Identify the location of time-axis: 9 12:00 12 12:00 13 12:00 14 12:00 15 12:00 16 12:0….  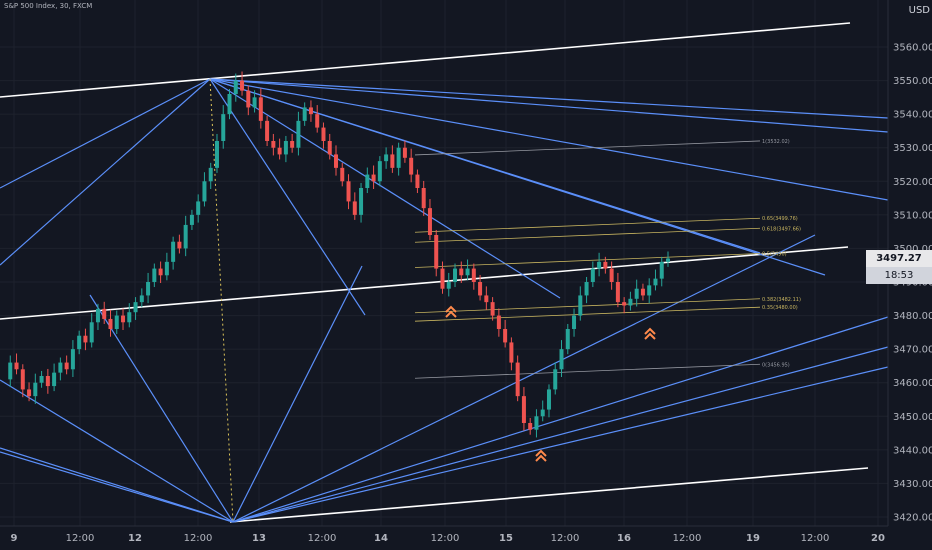
(448, 538).